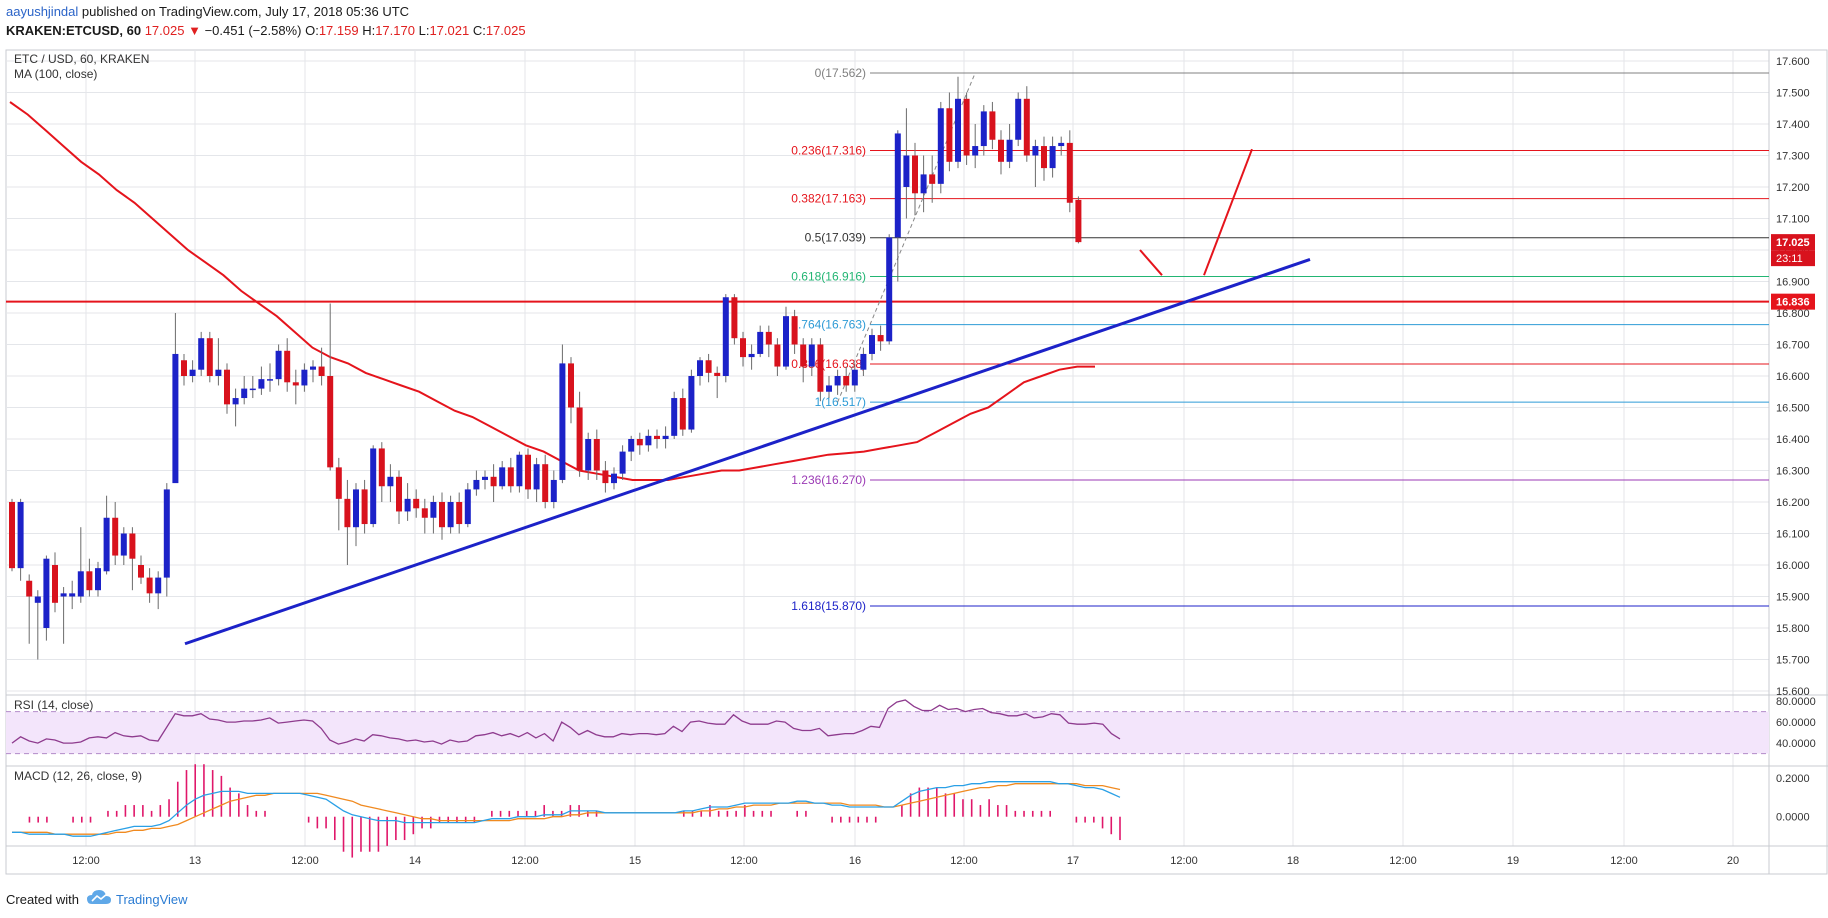 The height and width of the screenshot is (918, 1828). Describe the element at coordinates (42, 899) in the screenshot. I see `created-with-text: Created with` at that location.